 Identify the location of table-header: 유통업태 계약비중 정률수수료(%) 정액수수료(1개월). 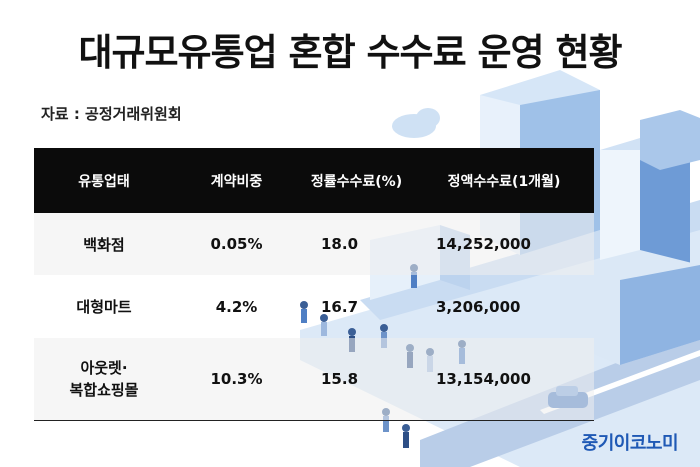
(314, 180).